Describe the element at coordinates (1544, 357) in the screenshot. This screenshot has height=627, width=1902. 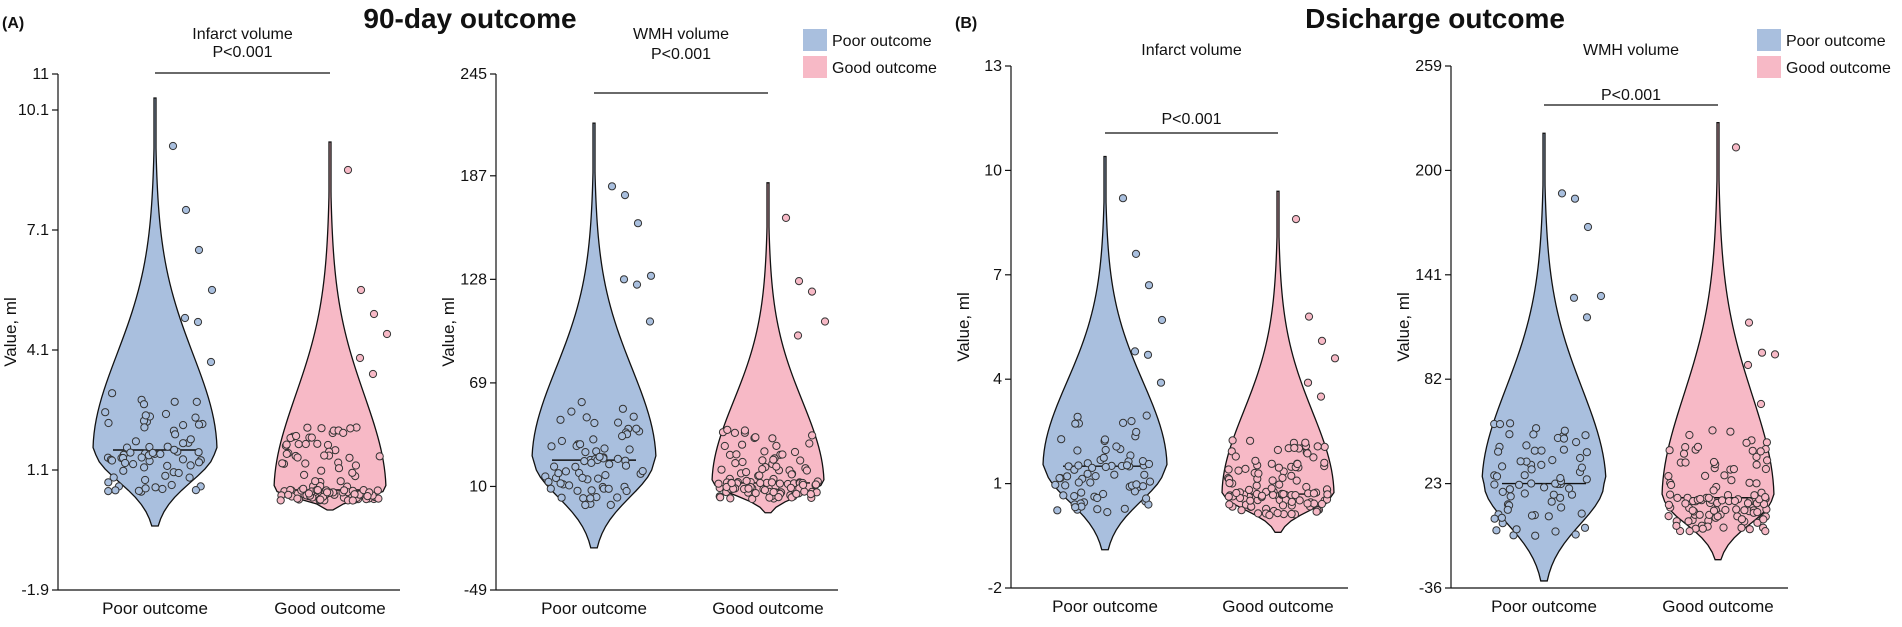
I see `violin-poor-outcome` at that location.